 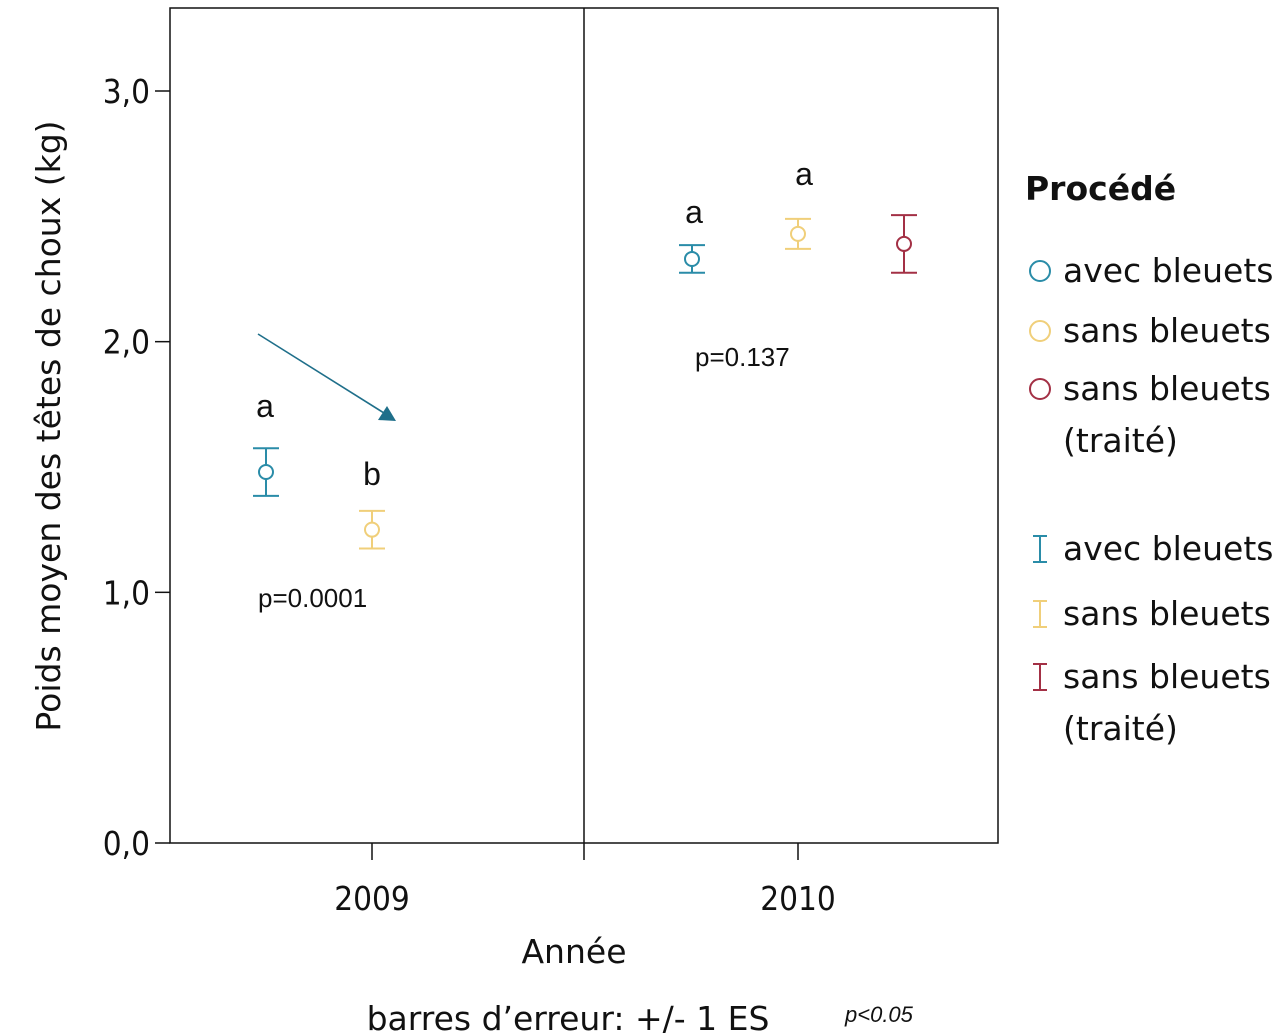 What do you see at coordinates (585, 880) in the screenshot?
I see `x-axis: 2009 2010` at bounding box center [585, 880].